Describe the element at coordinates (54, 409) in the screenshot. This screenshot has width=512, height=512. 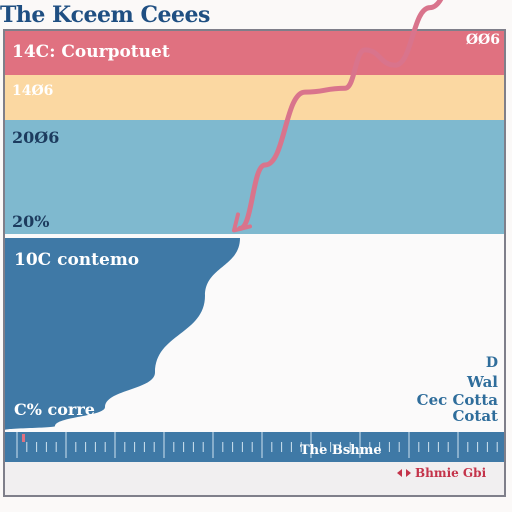
I see `area-label-bottom: C% corre` at that location.